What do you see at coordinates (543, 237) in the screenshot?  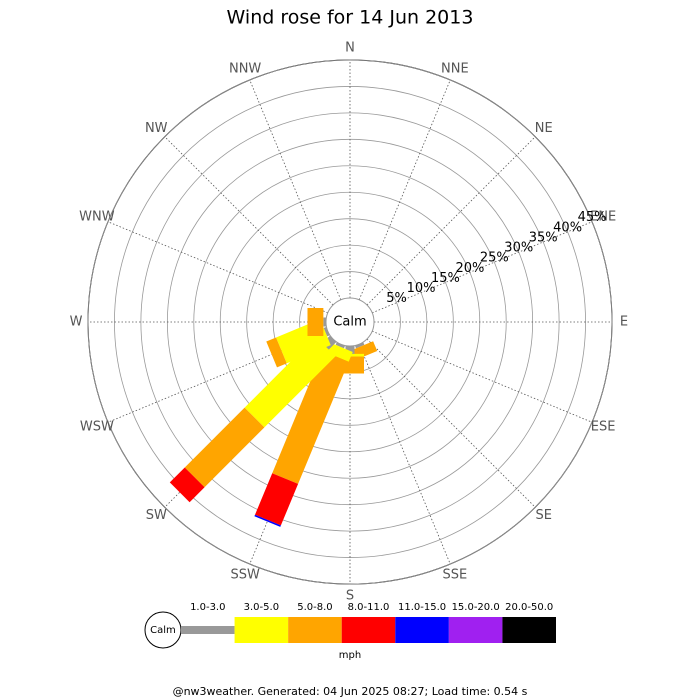 I see `r-tick-label: 35%` at bounding box center [543, 237].